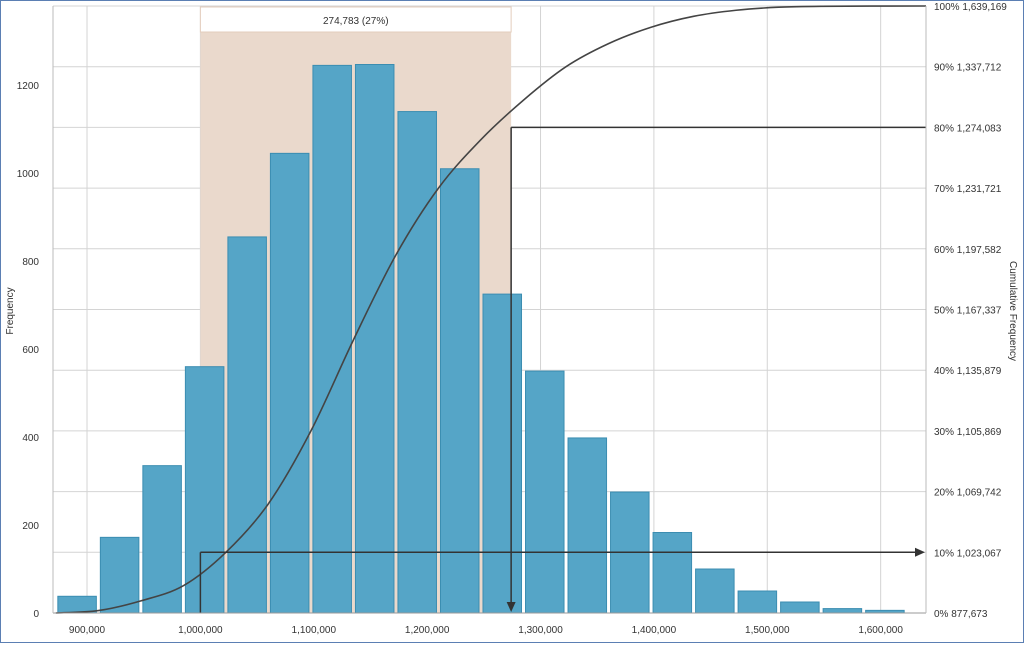 This screenshot has height=647, width=1024. I want to click on y-axis-title: Frequency, so click(10, 310).